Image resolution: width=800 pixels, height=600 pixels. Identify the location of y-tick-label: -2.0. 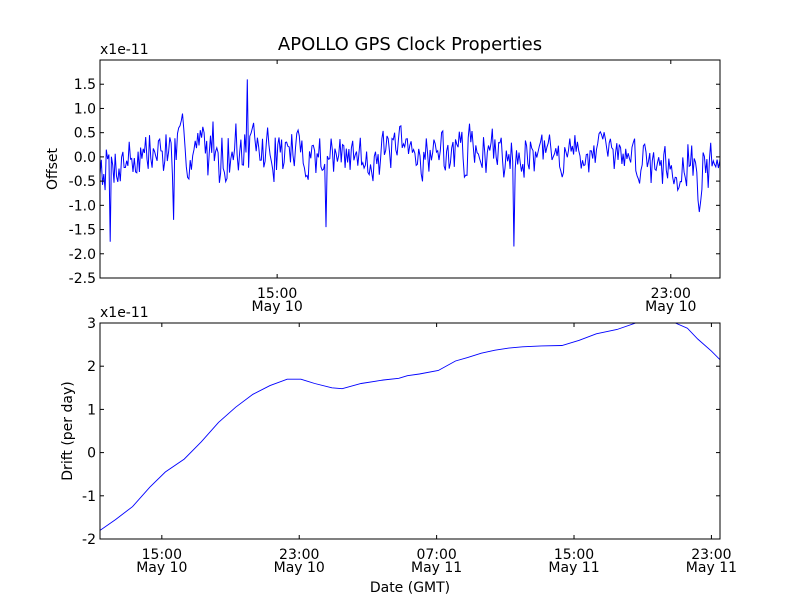
(82, 255).